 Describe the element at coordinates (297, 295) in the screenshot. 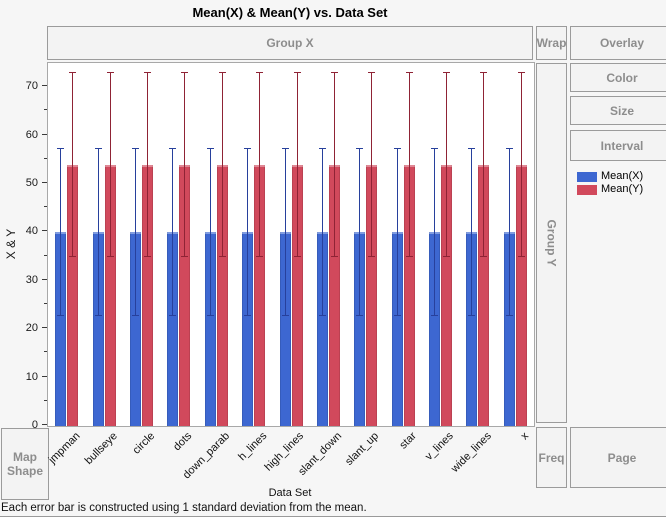

I see `bar-mean-y-high-lines` at that location.